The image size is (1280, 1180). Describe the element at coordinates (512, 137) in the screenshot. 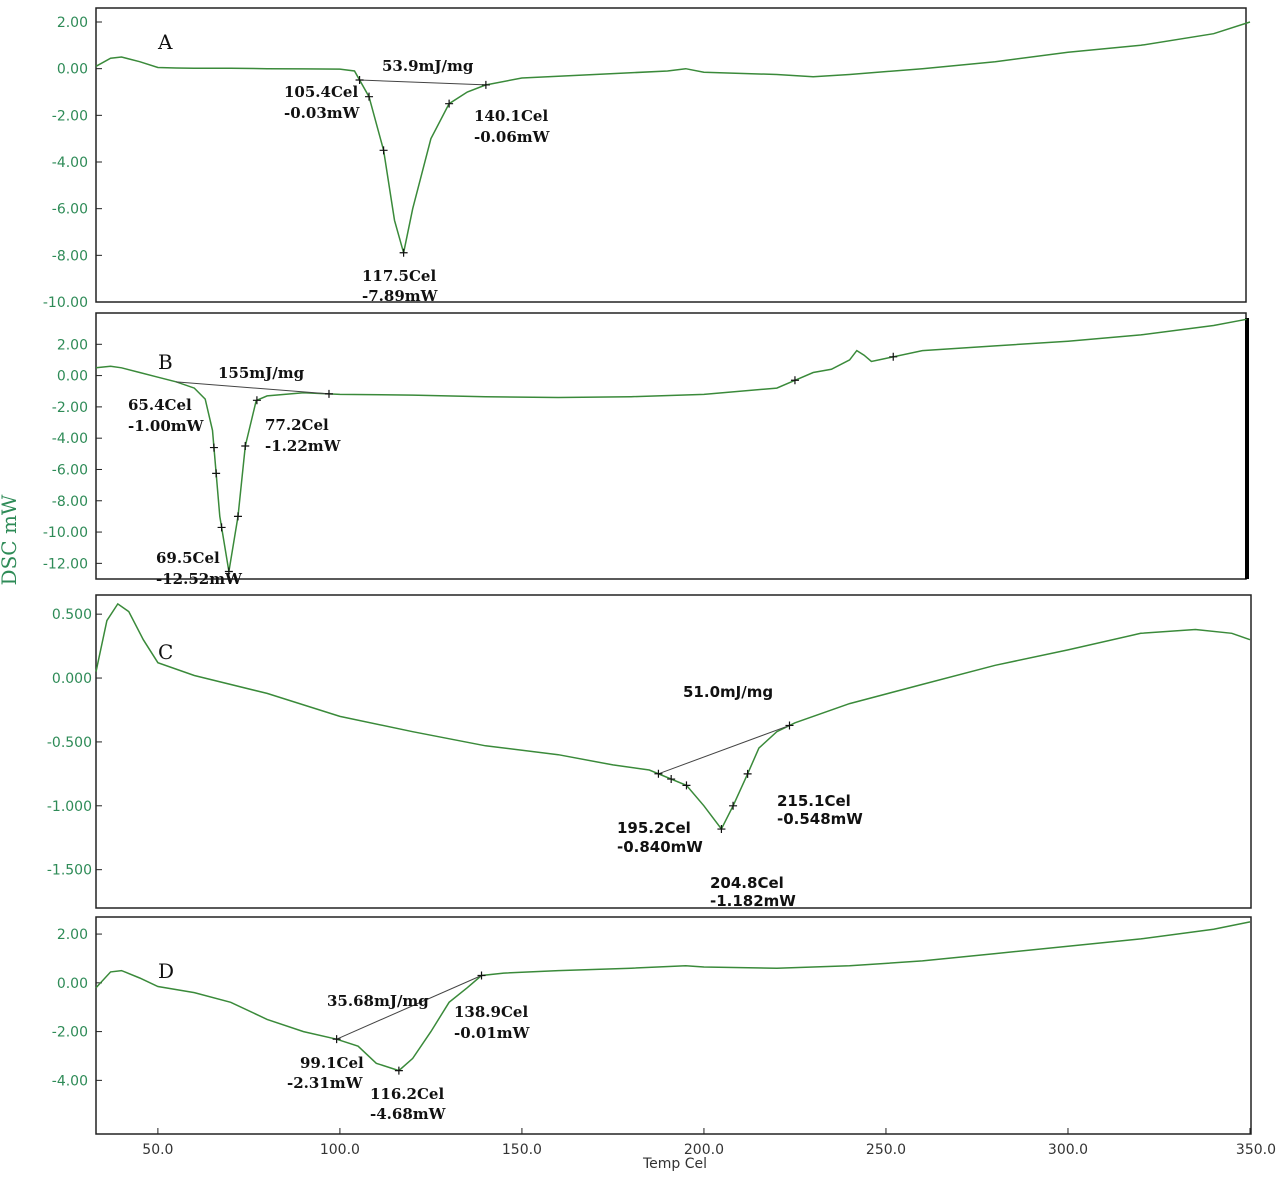

I see `panel-a-end-power: -0.06mW` at that location.